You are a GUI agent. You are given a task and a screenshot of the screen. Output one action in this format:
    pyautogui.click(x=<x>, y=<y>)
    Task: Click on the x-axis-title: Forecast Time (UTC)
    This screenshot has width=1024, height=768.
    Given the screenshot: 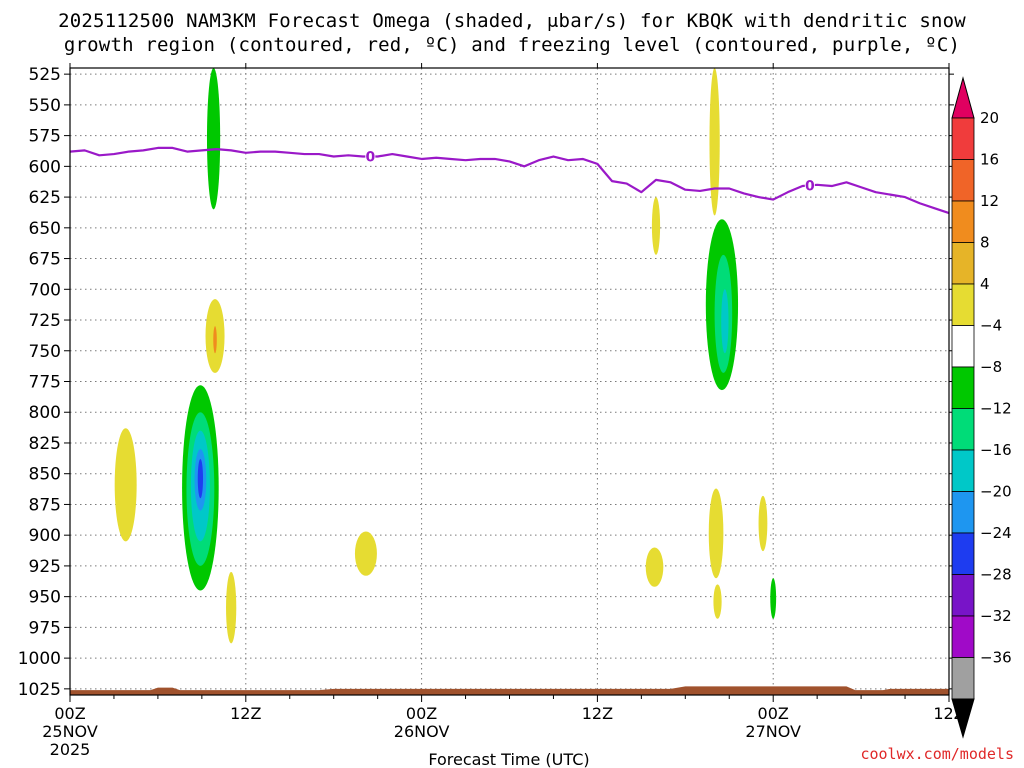 What is the action you would take?
    pyautogui.click(x=508, y=759)
    